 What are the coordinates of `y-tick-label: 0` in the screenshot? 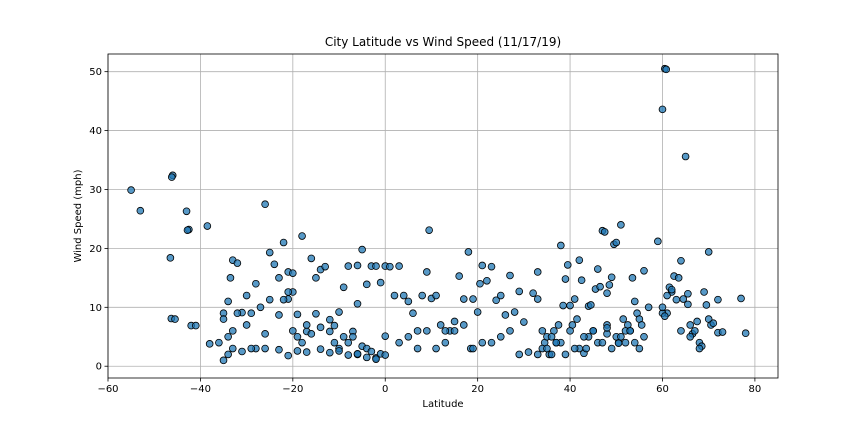 It's located at (99, 367).